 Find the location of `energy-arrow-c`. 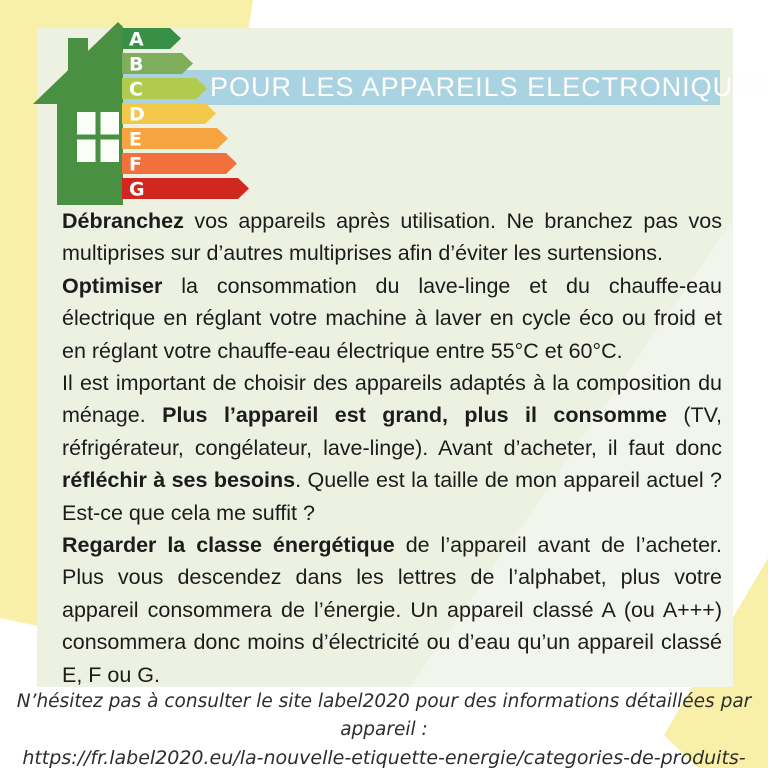

energy-arrow-c is located at coordinates (164, 88).